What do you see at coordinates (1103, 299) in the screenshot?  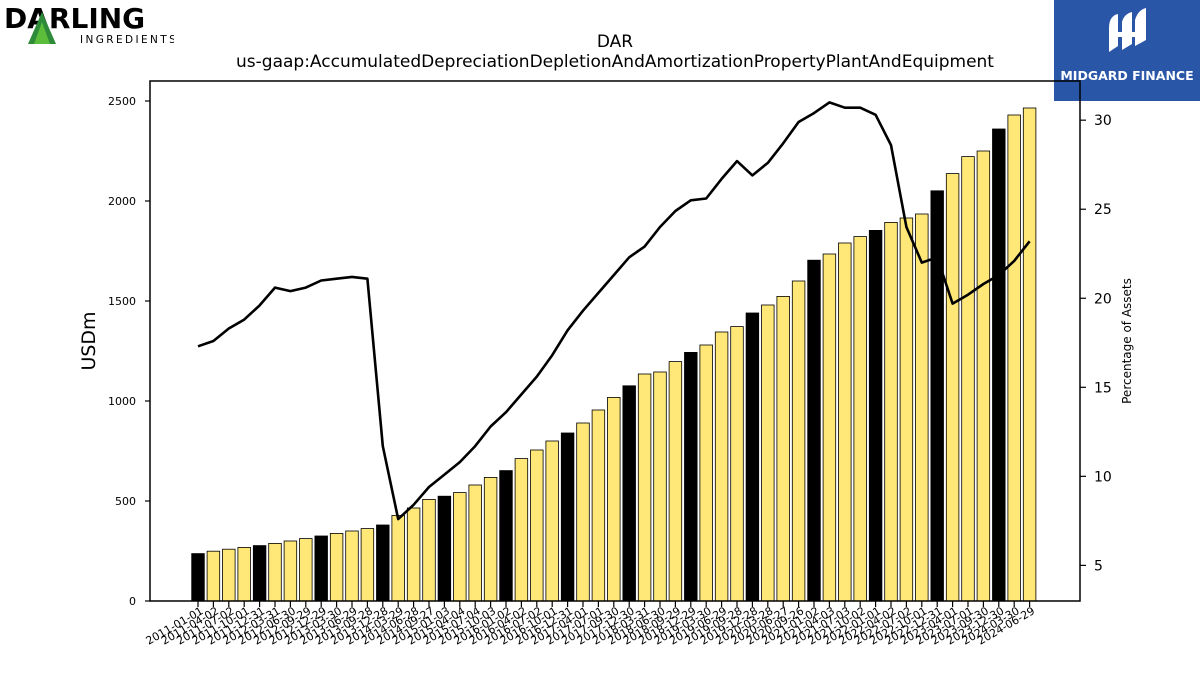 I see `y2-tick-label-20: 20` at bounding box center [1103, 299].